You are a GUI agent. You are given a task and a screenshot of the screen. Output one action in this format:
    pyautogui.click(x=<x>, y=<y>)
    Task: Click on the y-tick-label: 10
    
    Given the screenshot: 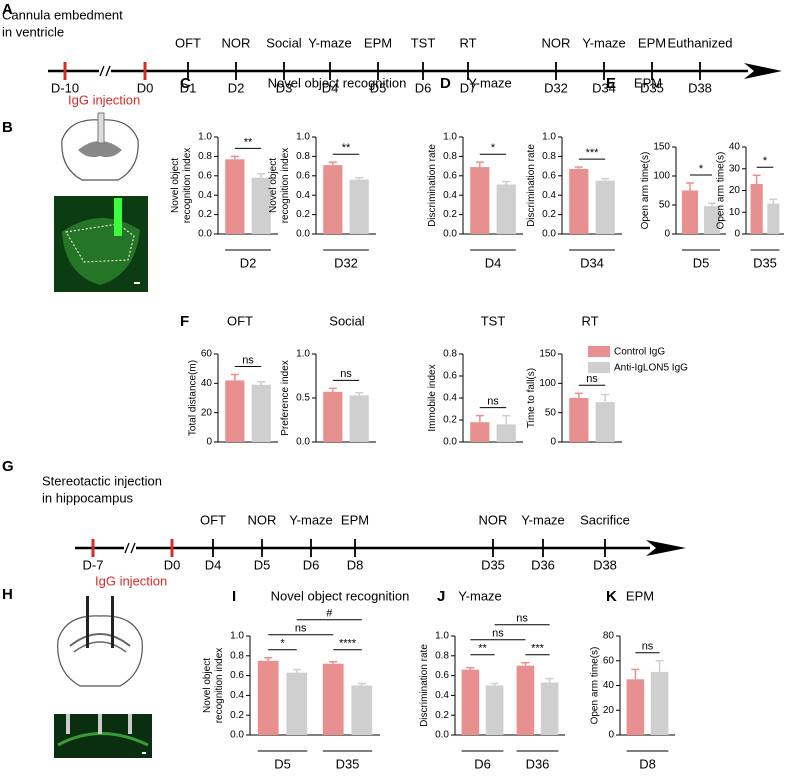 What is the action you would take?
    pyautogui.click(x=735, y=212)
    